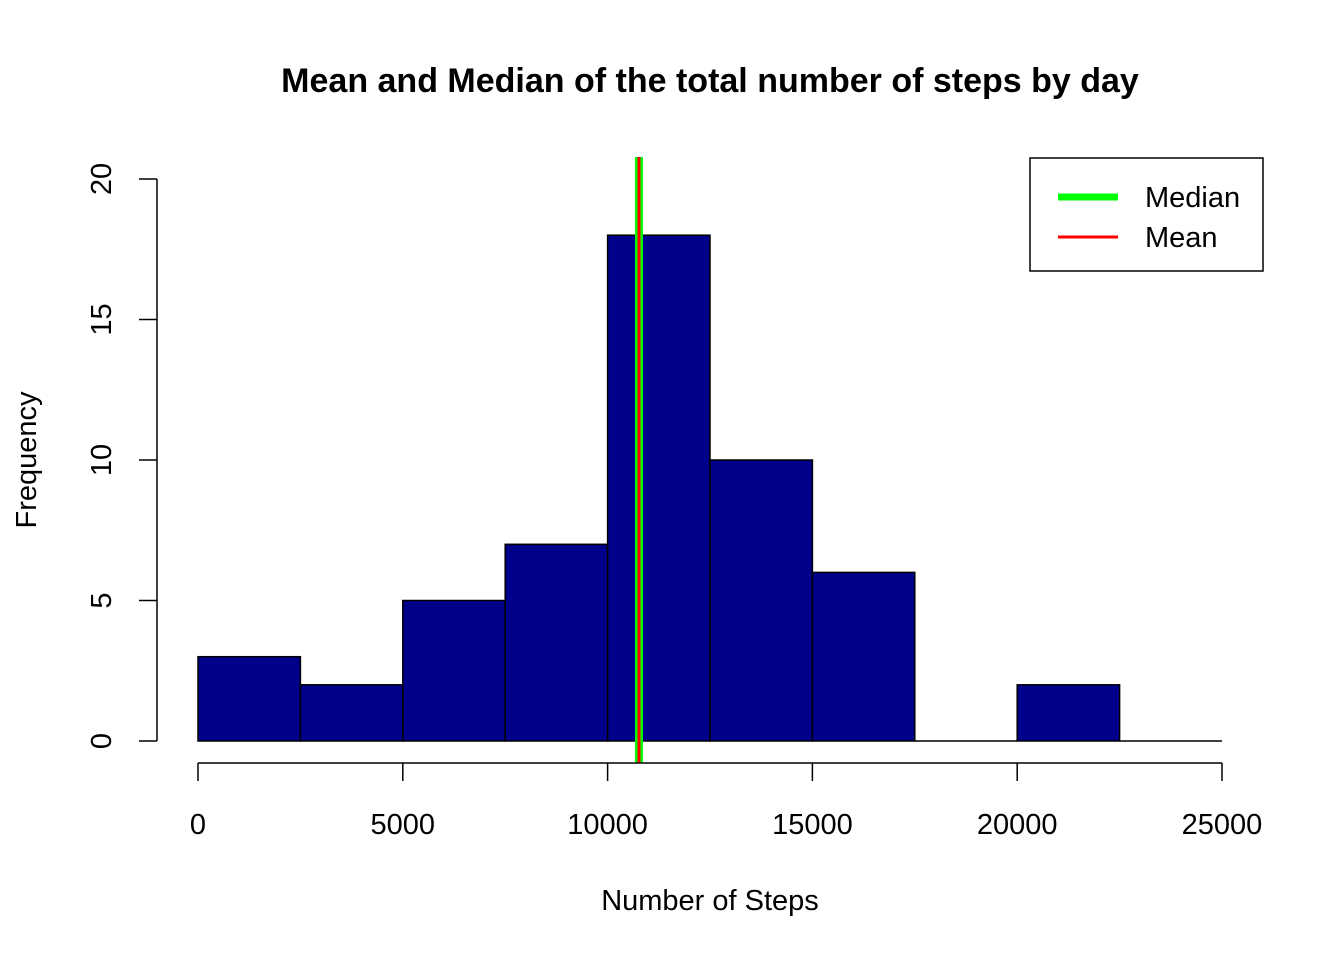  Describe the element at coordinates (102, 179) in the screenshot. I see `y-tick-label: 20` at that location.